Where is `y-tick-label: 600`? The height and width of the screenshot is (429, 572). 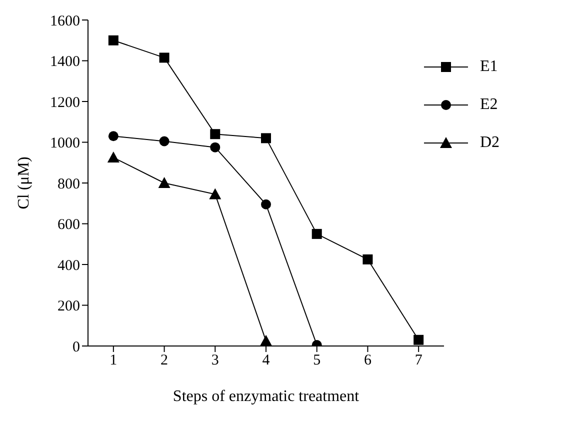 y-tick-label: 600 is located at coordinates (69, 225).